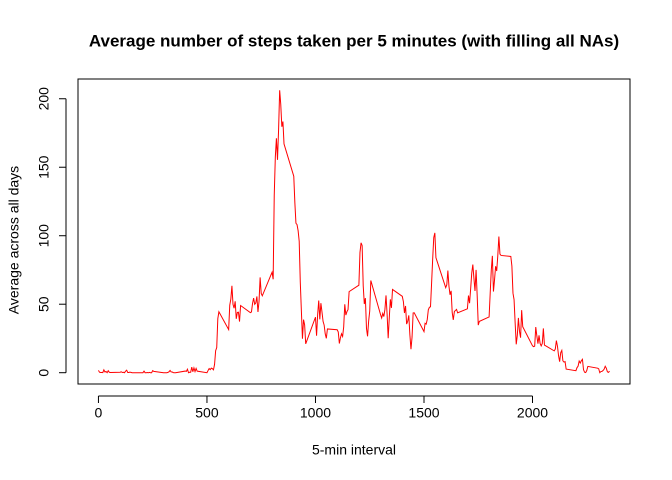  Describe the element at coordinates (44, 236) in the screenshot. I see `y-tick-label: 100` at that location.